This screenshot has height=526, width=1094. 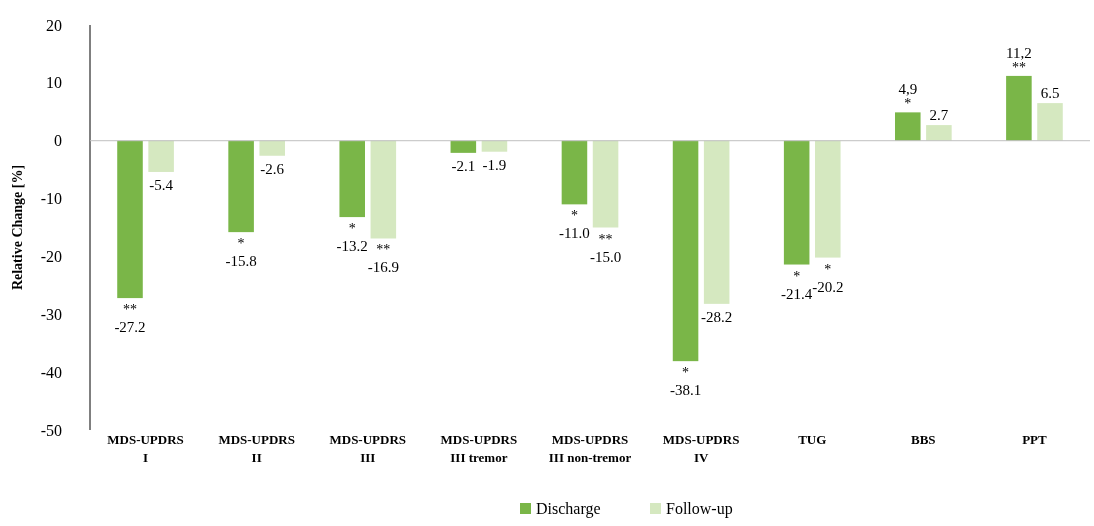 I want to click on data-label: -16.9, so click(x=383, y=267).